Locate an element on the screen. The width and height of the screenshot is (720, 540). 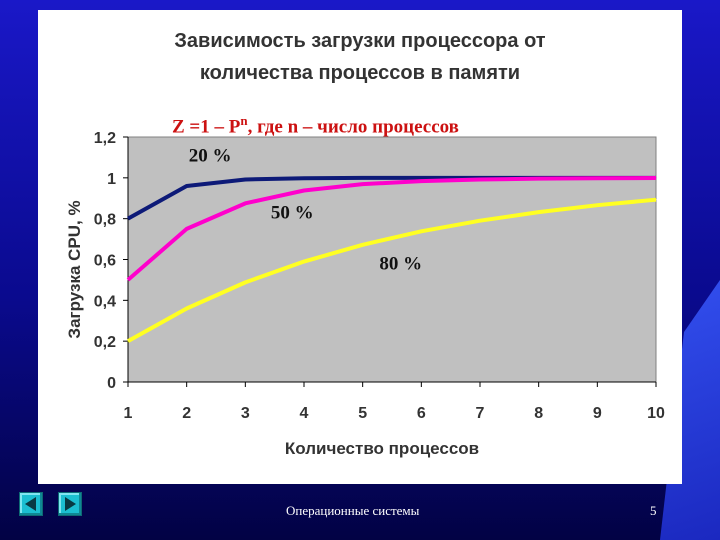
x-tick-label: 5 is located at coordinates (362, 413).